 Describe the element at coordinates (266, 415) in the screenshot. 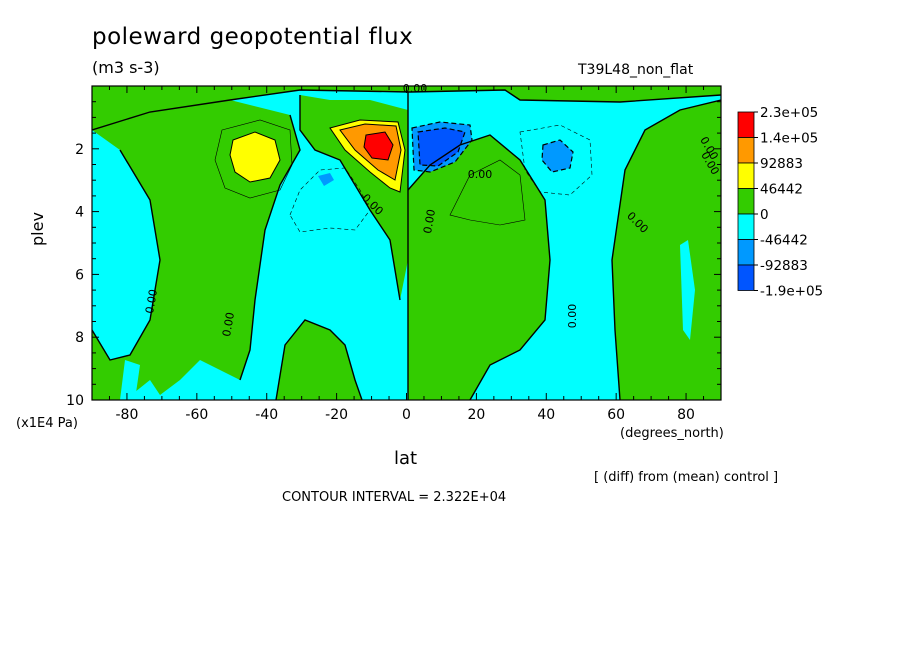

I see `x-tick-label: -40` at that location.